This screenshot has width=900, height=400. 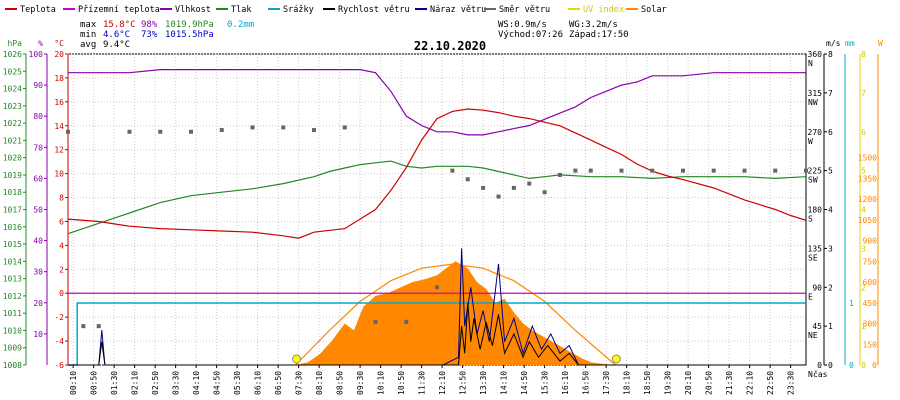 I want to click on x-tick-label: 19:30, so click(x=668, y=383).